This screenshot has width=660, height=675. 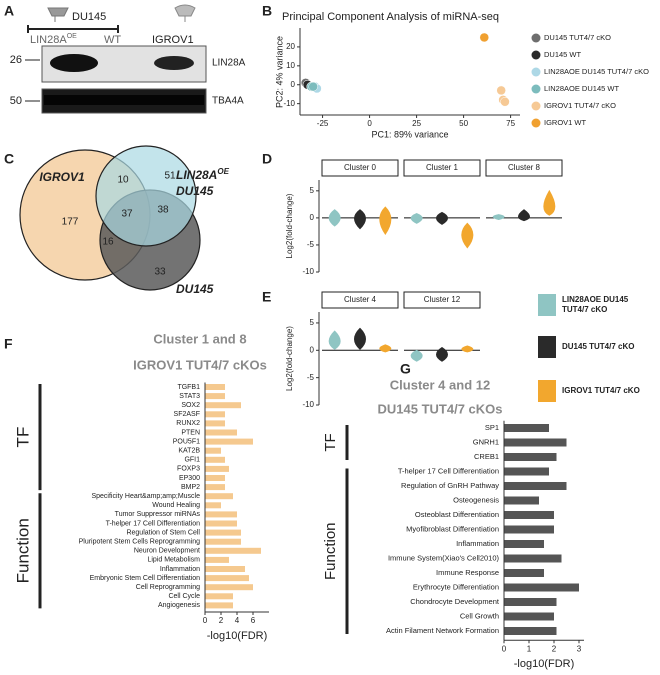 I want to click on venn-count: 51, so click(x=170, y=176).